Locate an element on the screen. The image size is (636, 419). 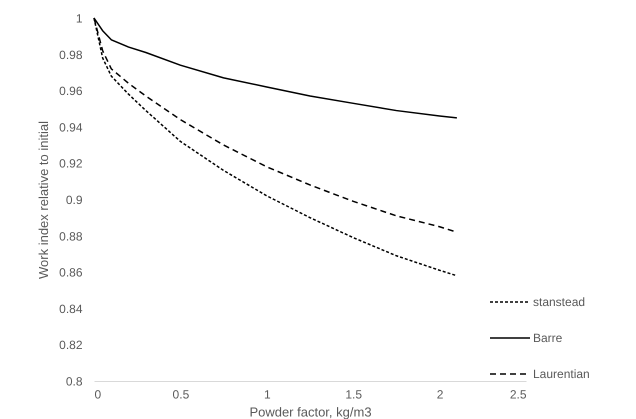
y-tick-label: 0.94 is located at coordinates (71, 127).